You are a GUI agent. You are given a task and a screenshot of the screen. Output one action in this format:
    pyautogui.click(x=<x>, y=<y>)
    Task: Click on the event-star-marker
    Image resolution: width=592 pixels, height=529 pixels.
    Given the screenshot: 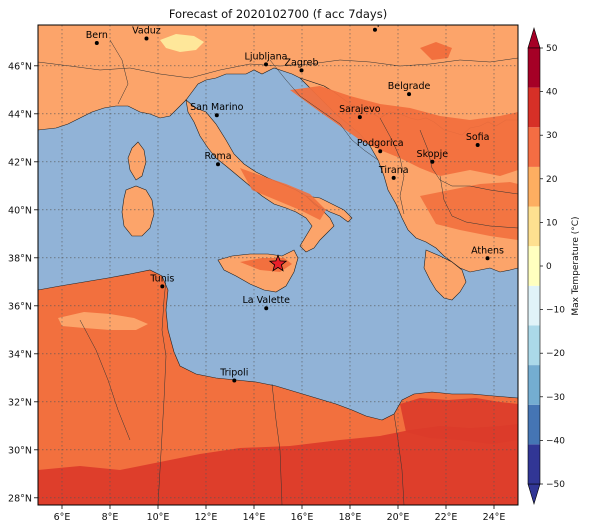 What is the action you would take?
    pyautogui.click(x=278, y=263)
    